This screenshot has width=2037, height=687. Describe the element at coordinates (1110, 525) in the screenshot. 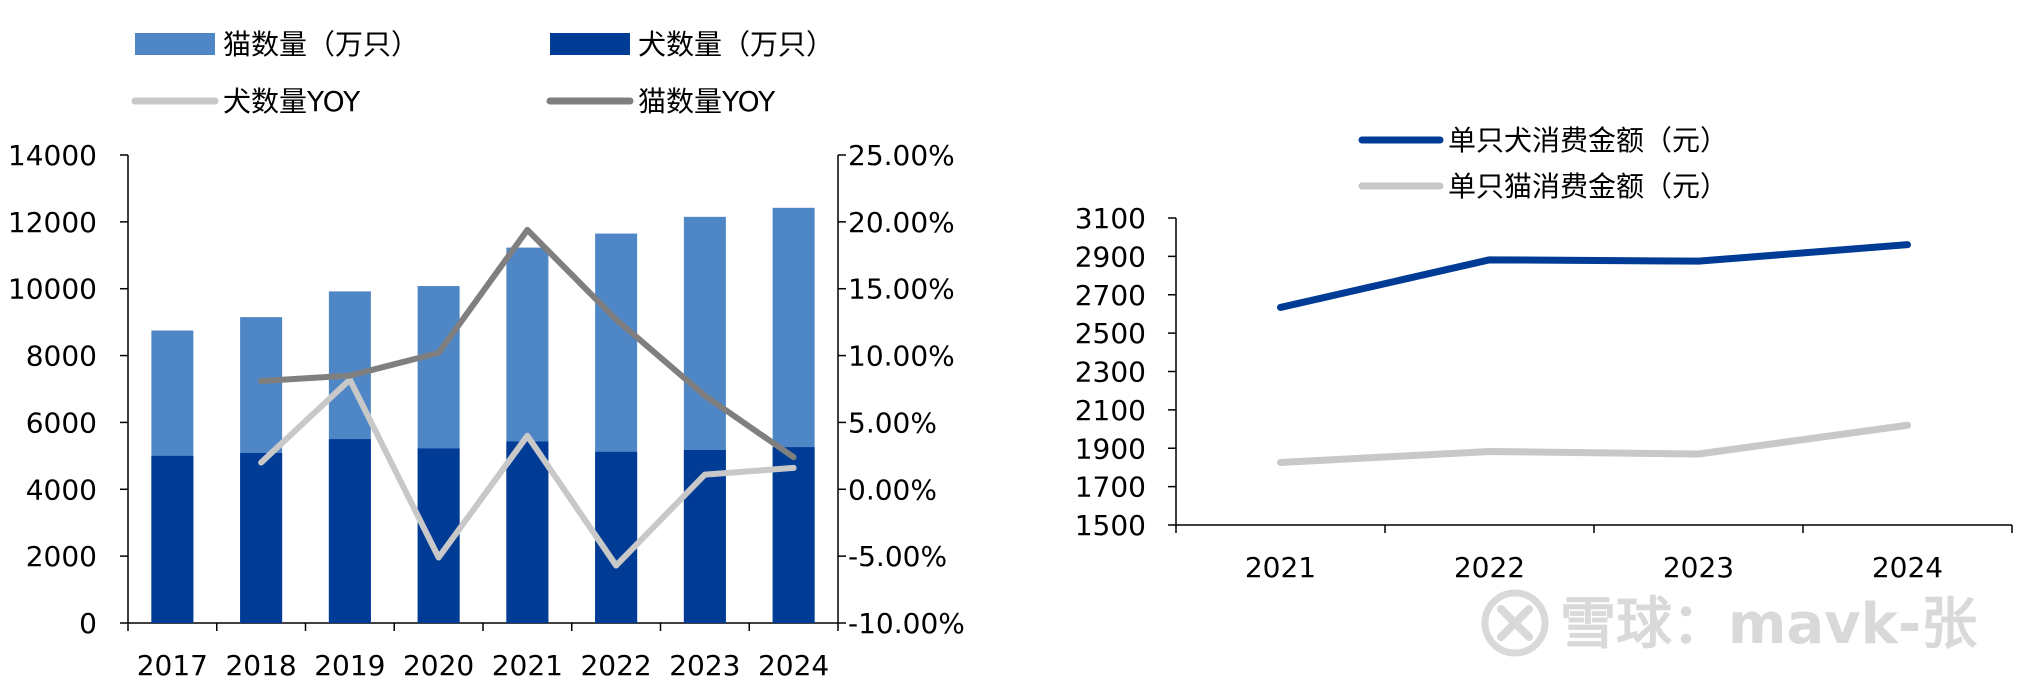

I see `y-tick-label: 1500` at that location.